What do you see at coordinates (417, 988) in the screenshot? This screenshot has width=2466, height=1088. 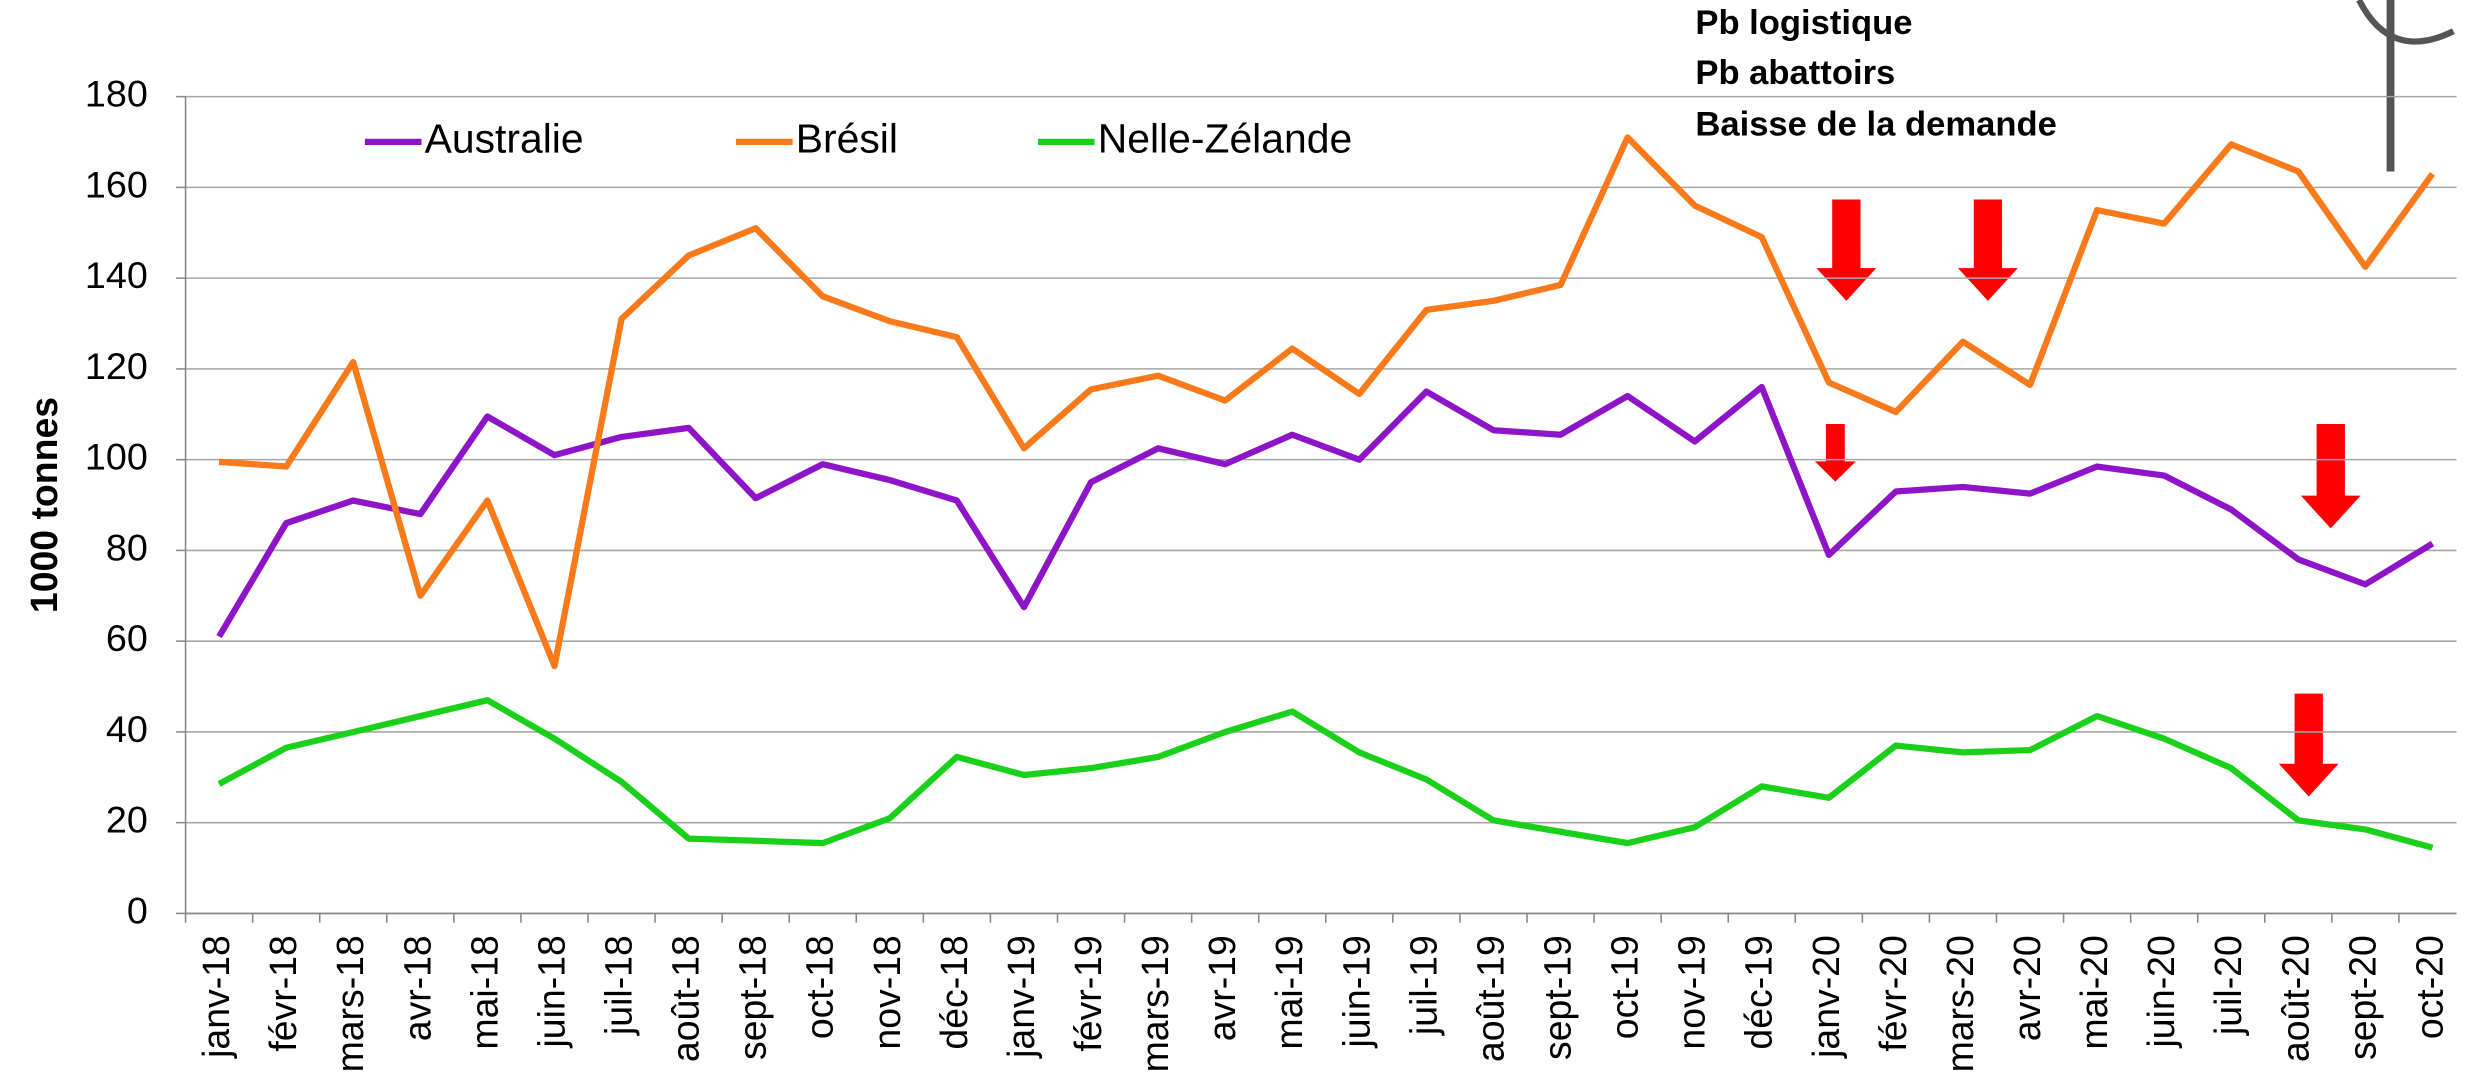 I see `x-tick-label: avr-18` at bounding box center [417, 988].